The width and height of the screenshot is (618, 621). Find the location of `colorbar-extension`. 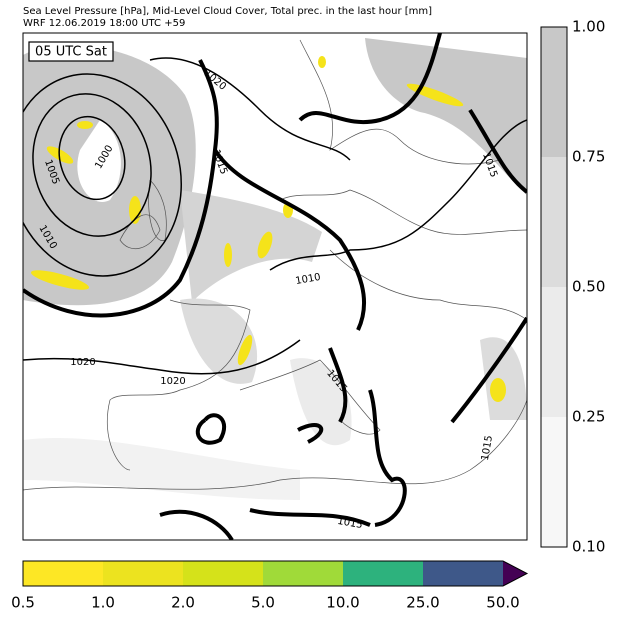

colorbar-extension is located at coordinates (515, 573).